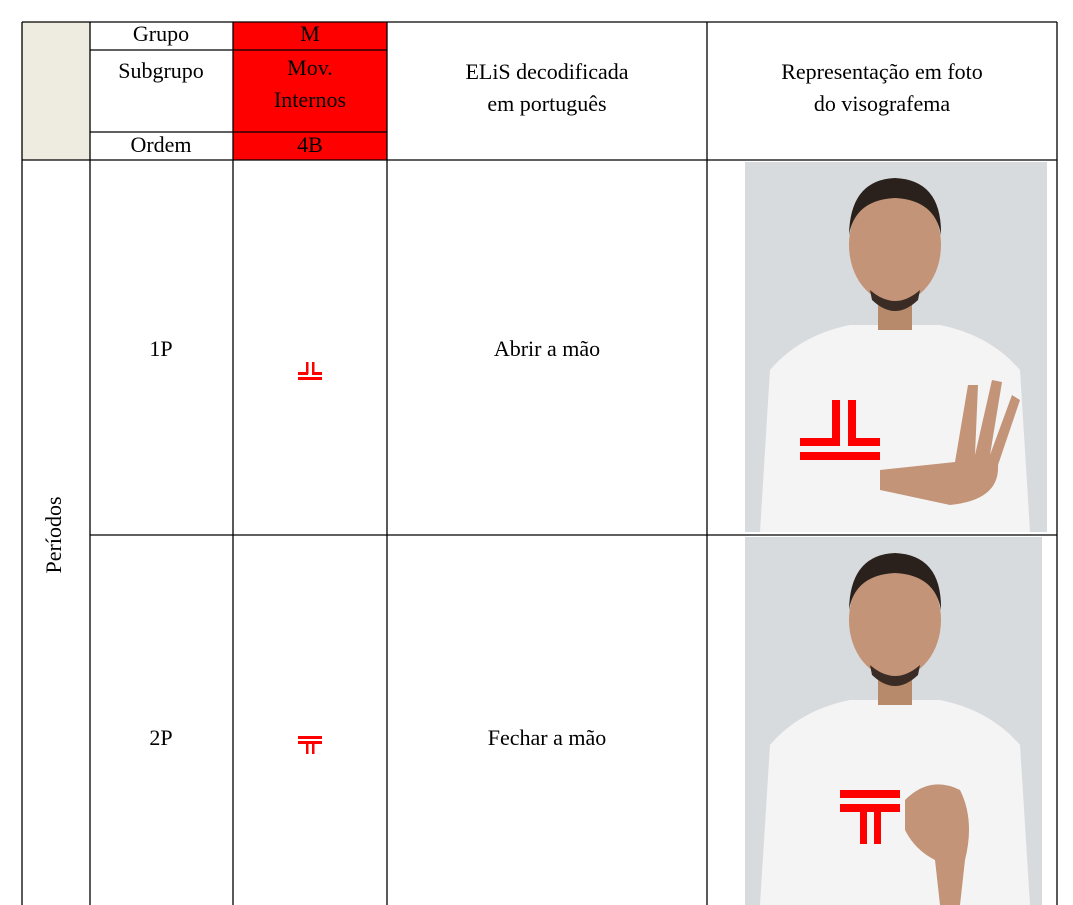 The width and height of the screenshot is (1073, 905). Describe the element at coordinates (160, 348) in the screenshot. I see `period: 1P` at that location.